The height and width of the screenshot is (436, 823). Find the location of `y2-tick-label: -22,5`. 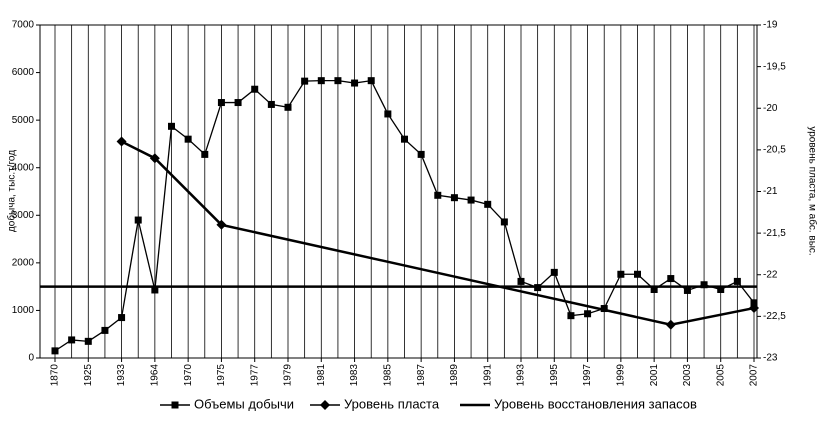

y2-tick-label: -22,5 is located at coordinates (774, 316).